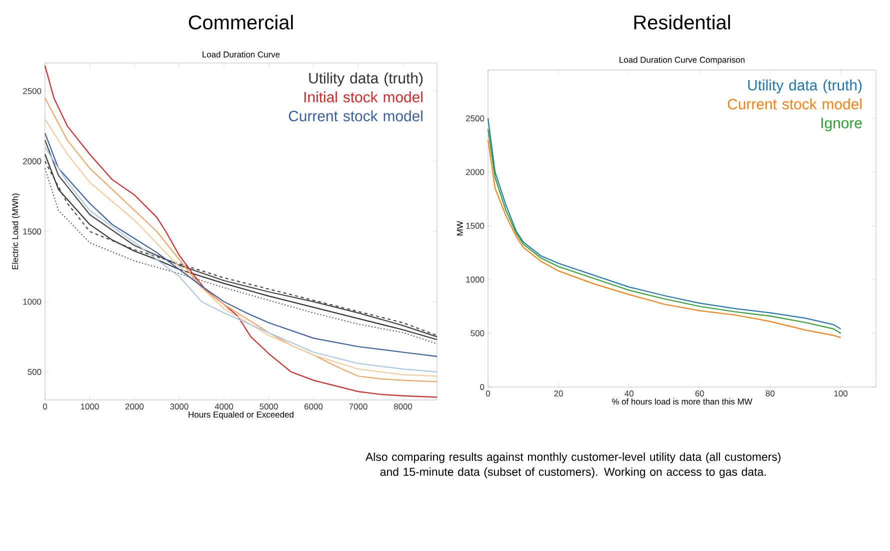 The height and width of the screenshot is (551, 890). Describe the element at coordinates (16, 232) in the screenshot. I see `y-axis-title: Electric Load (MWh)` at that location.